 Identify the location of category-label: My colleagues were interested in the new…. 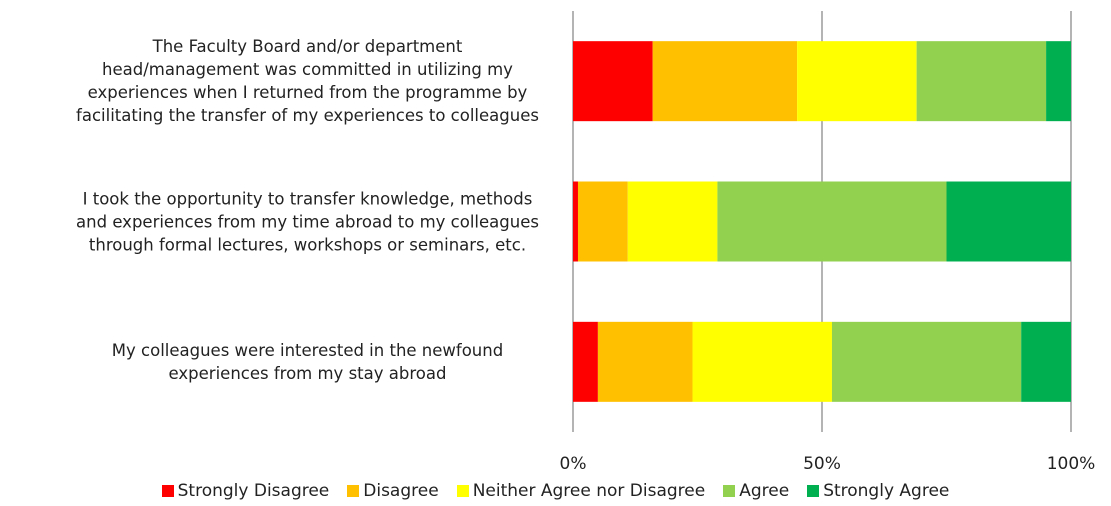
(307, 361).